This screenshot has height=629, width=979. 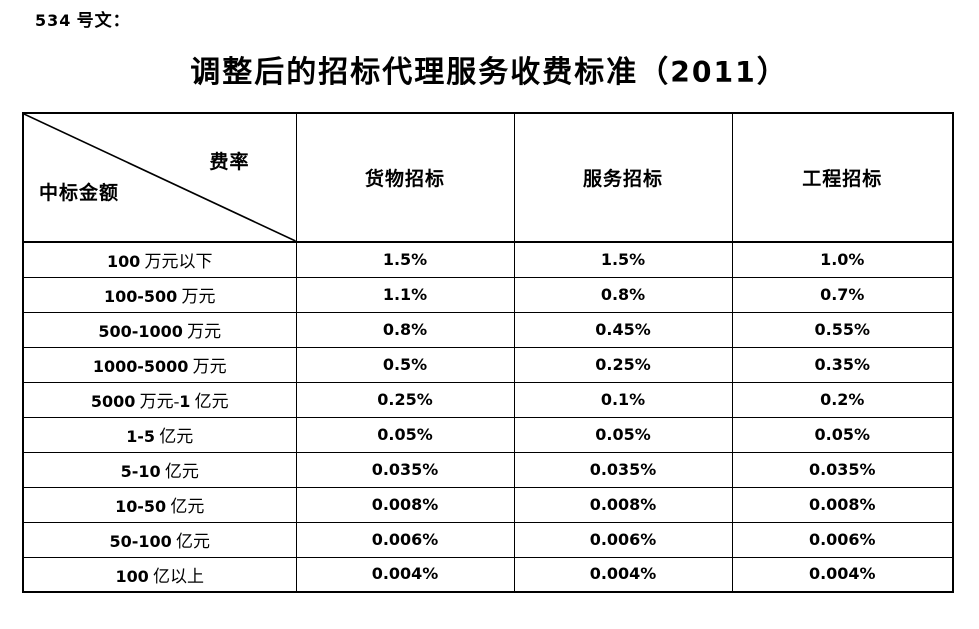 I want to click on table-row: 10-50 亿元 0.008% 0.008% 0.008%, so click(x=488, y=504).